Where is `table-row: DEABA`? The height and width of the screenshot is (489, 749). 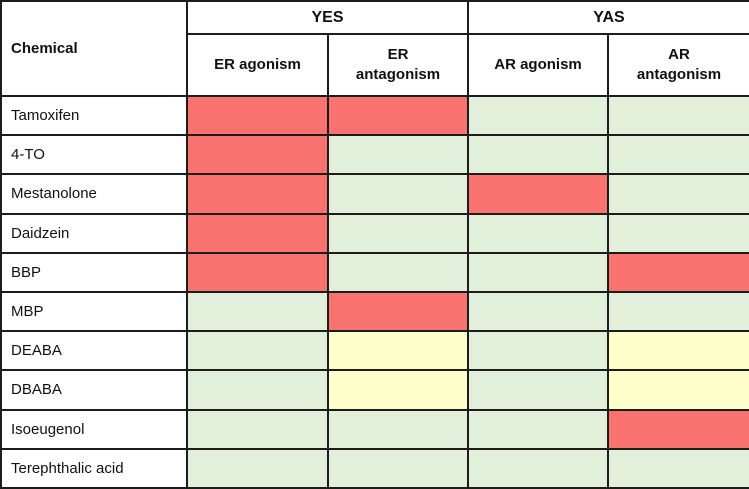
table-row: DEABA is located at coordinates (374, 351).